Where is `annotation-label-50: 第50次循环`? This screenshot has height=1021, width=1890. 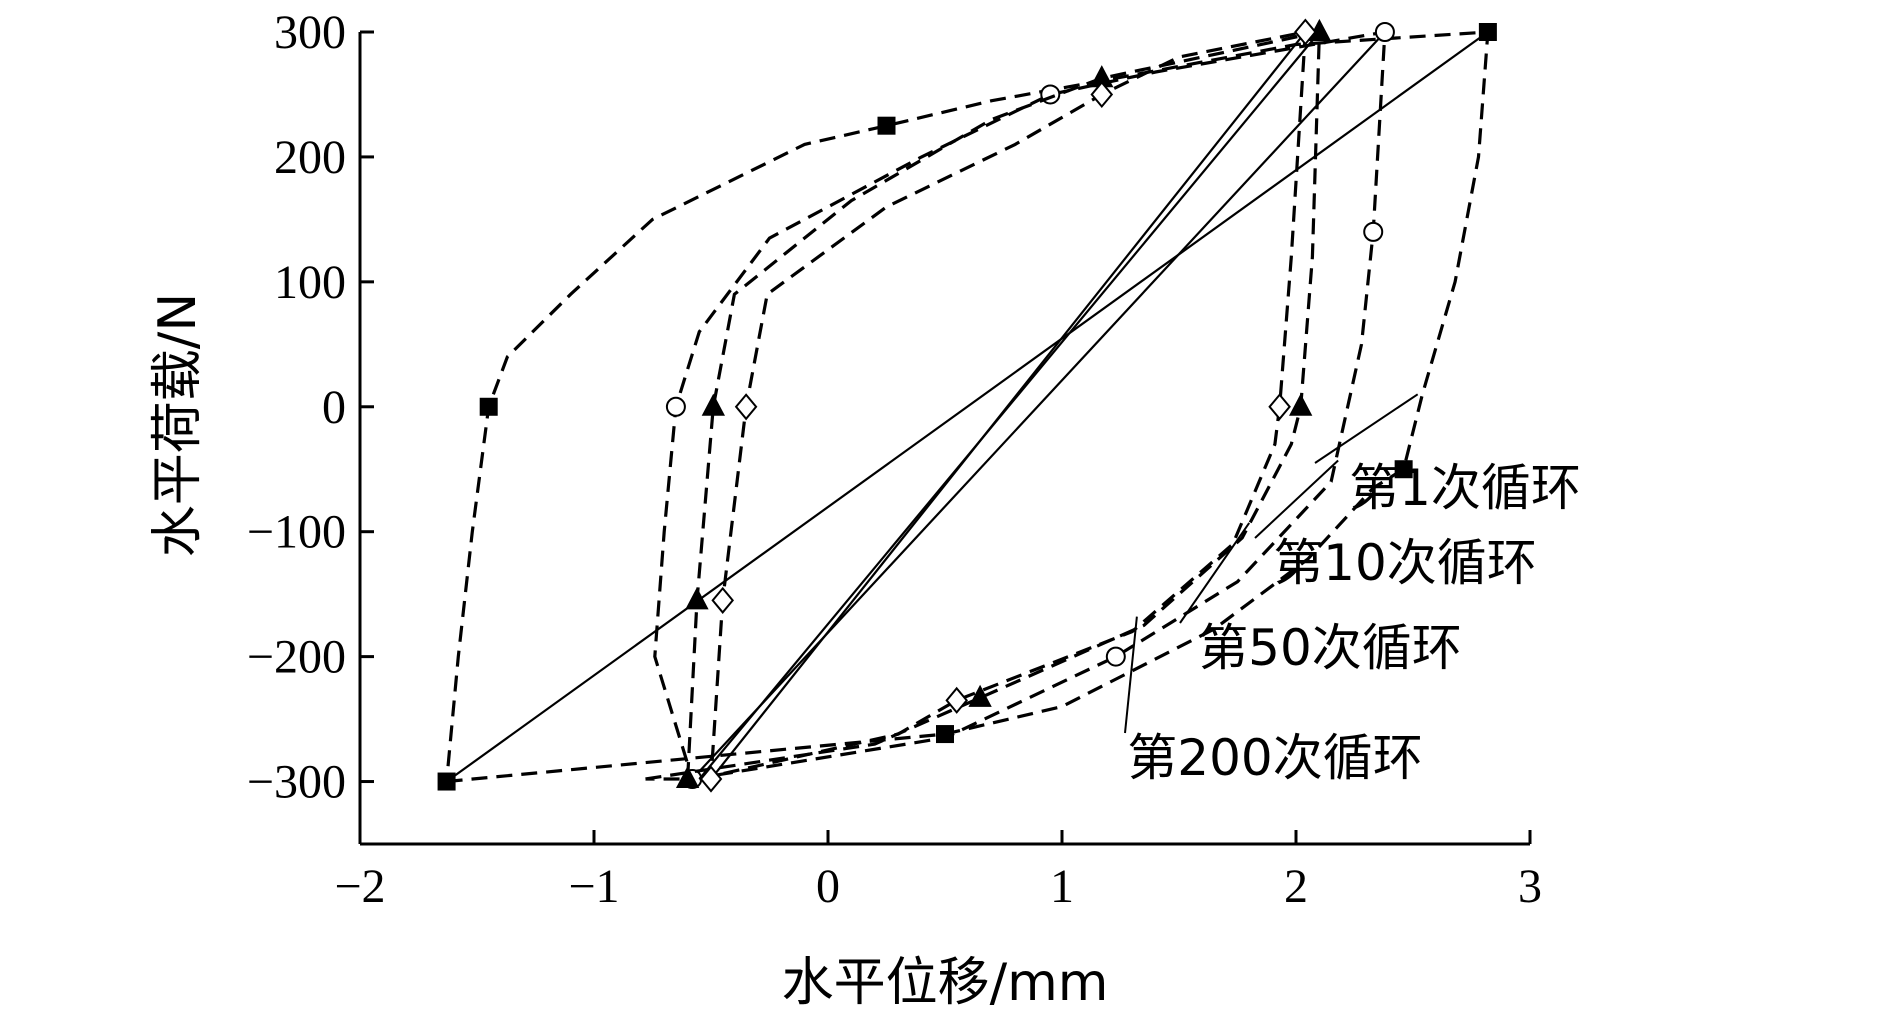 annotation-label-50: 第50次循环 is located at coordinates (1330, 648).